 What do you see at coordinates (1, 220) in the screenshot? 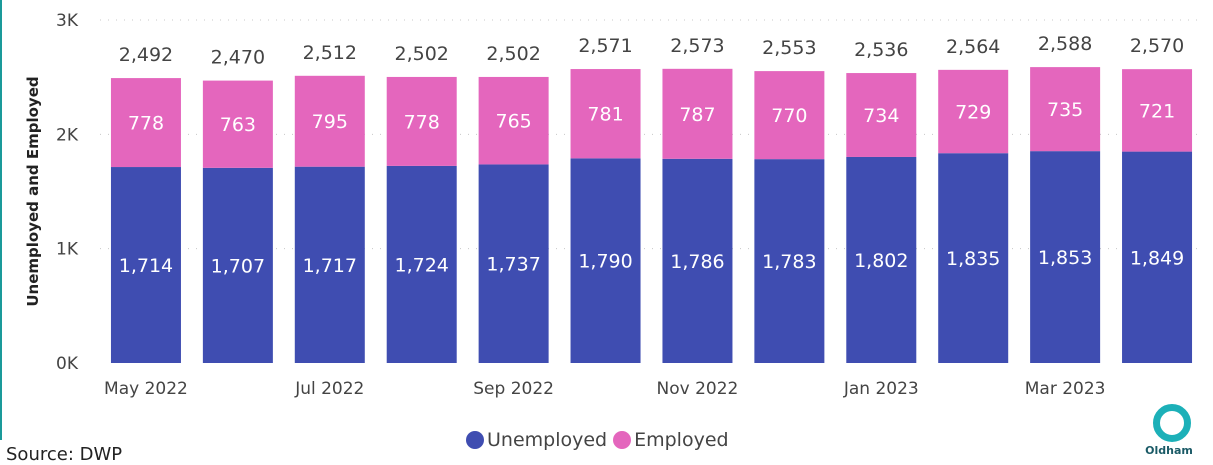
I see `frame-accent-line` at bounding box center [1, 220].